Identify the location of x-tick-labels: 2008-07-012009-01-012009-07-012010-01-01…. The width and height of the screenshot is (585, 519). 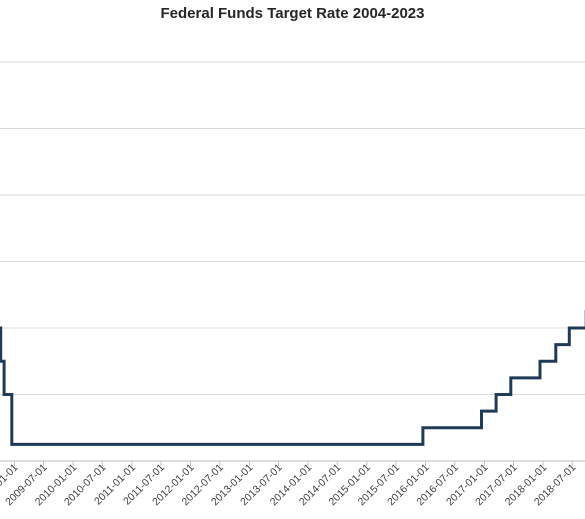
(289, 485).